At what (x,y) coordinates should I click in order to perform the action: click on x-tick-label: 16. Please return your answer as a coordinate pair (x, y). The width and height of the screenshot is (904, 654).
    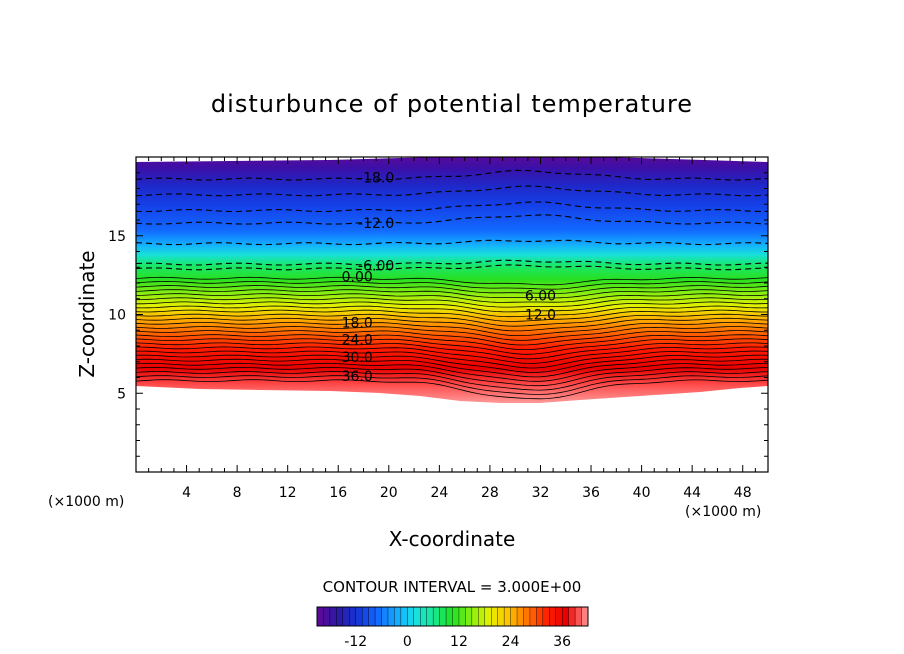
    Looking at the image, I should click on (338, 493).